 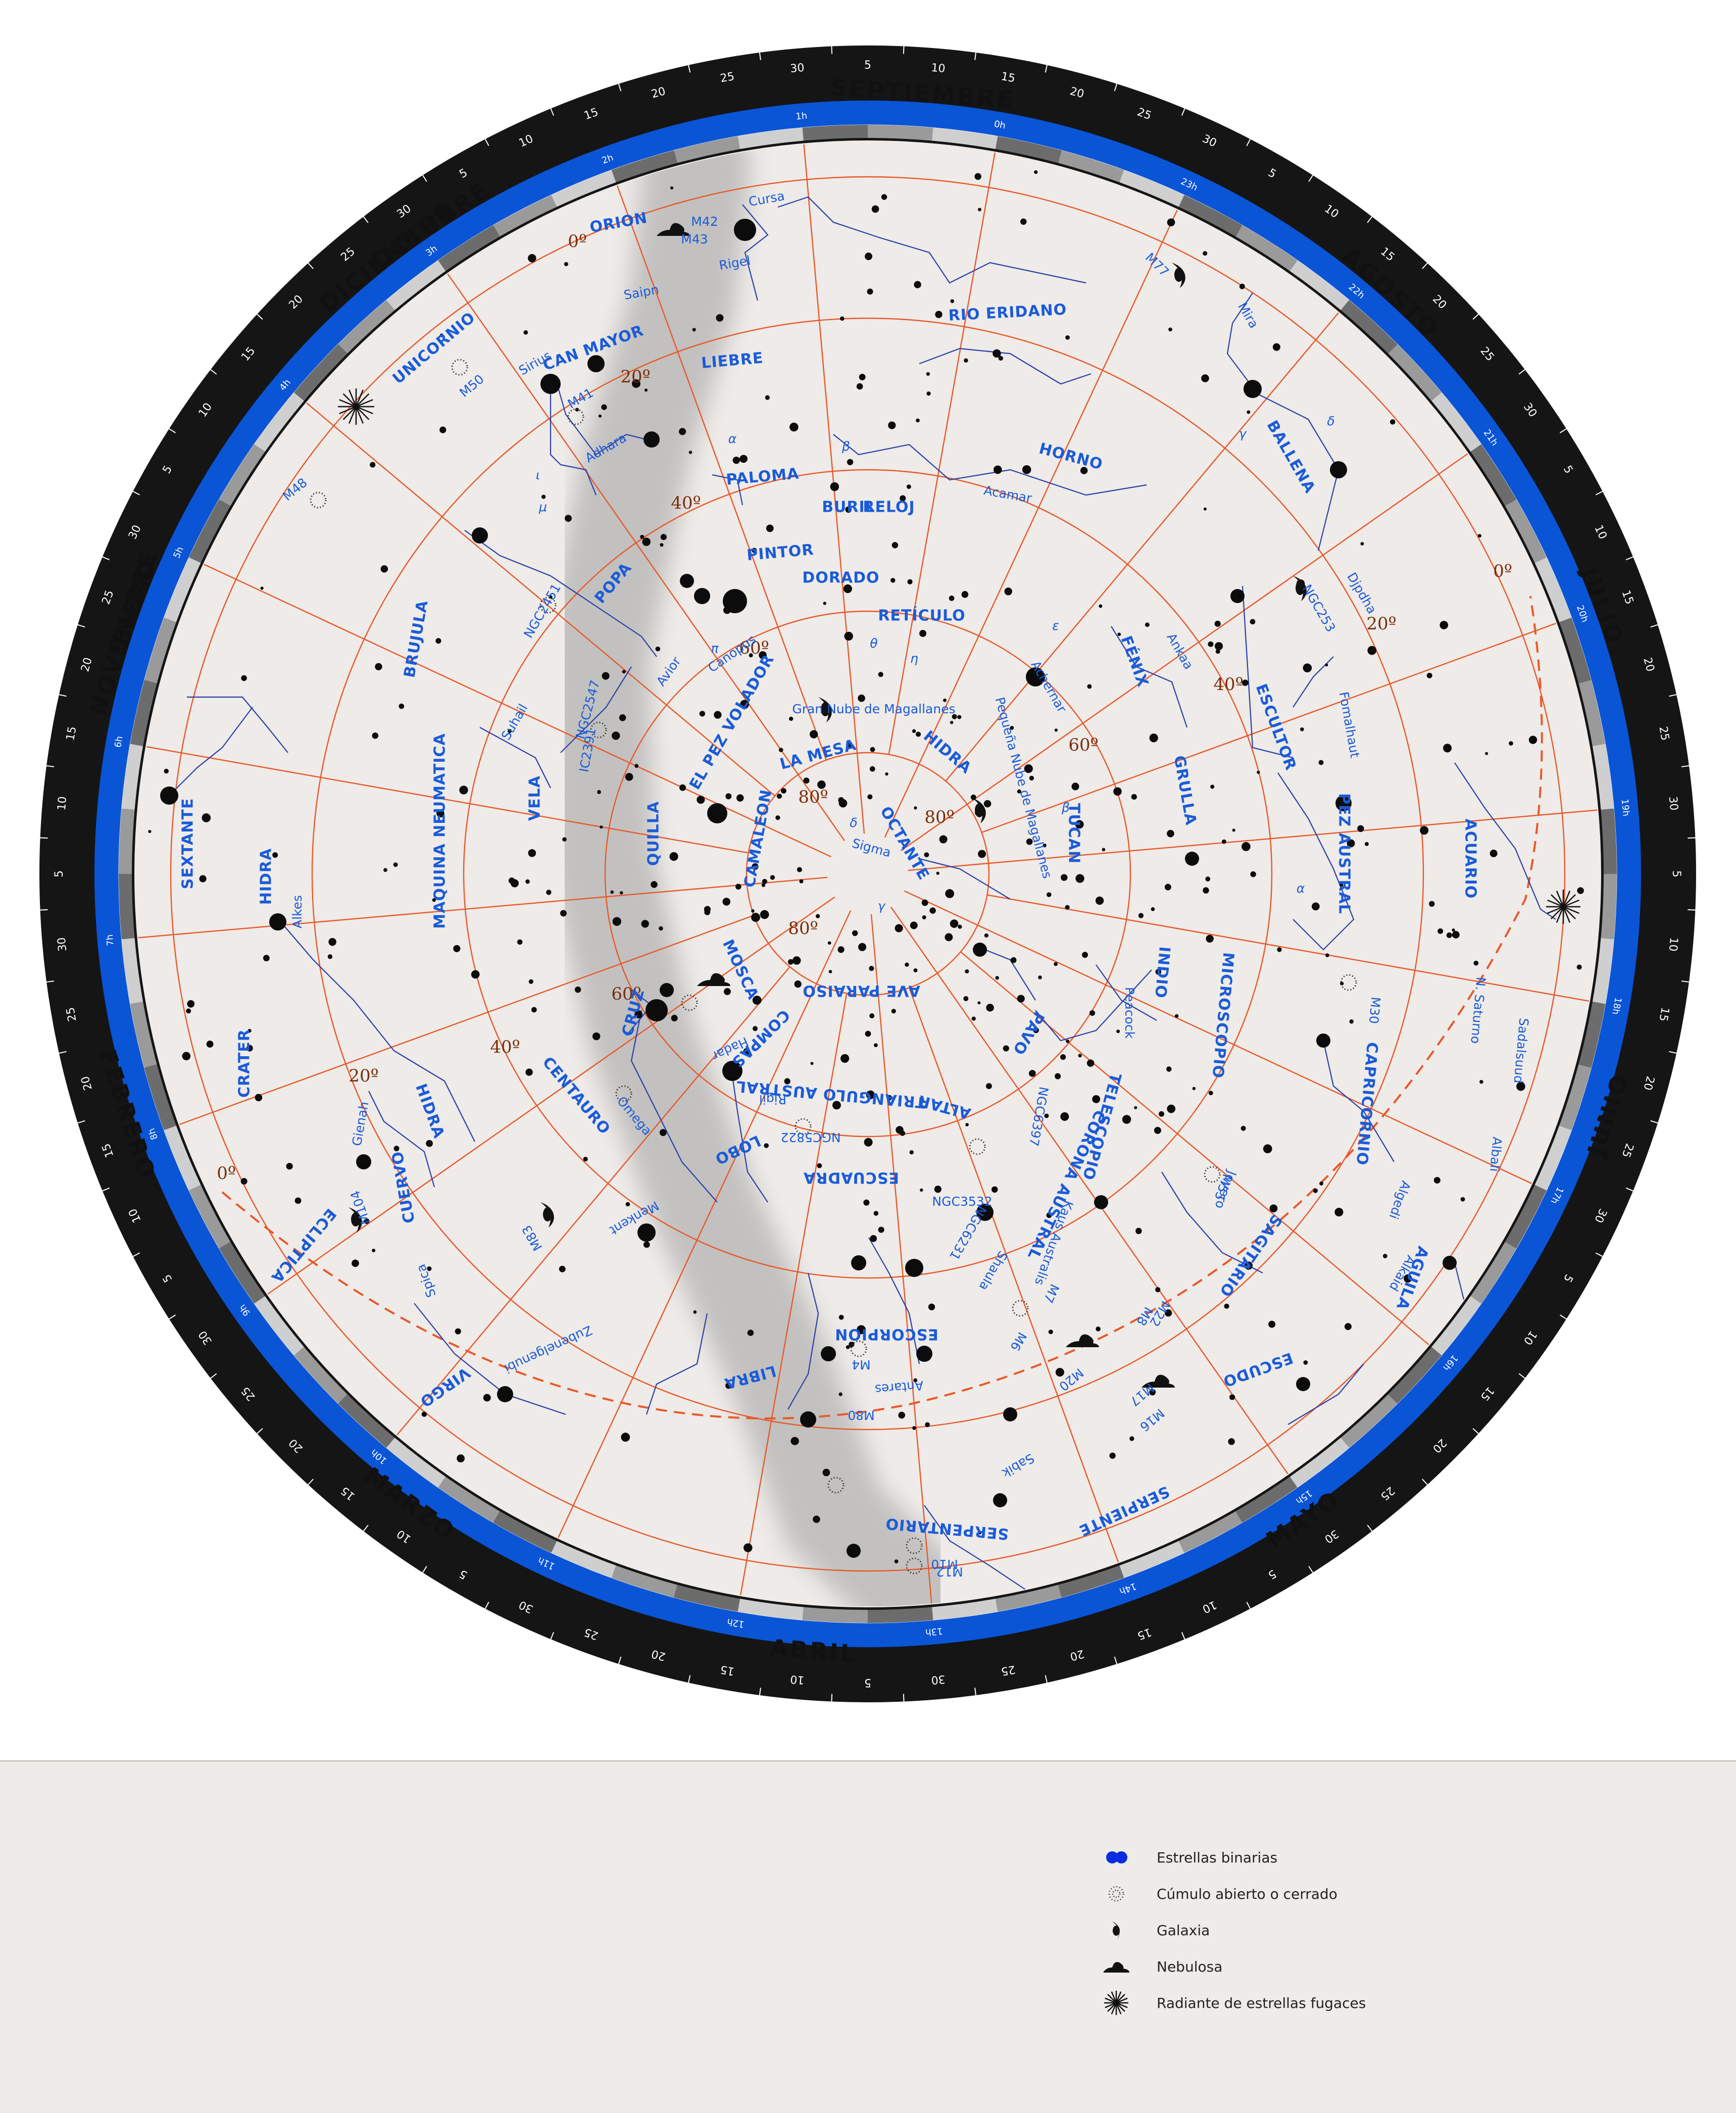 I want to click on constellation-label: TUCAN, so click(x=1074, y=833).